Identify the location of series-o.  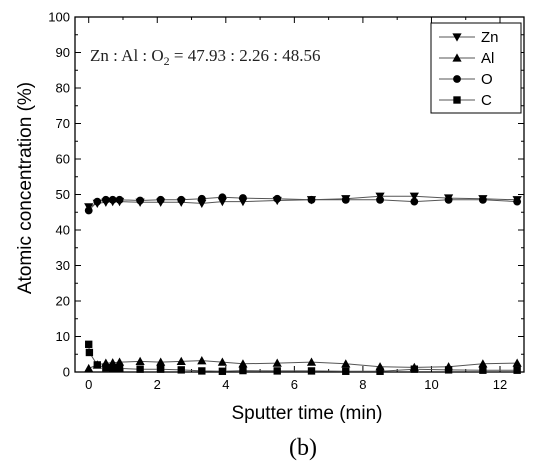
(303, 204).